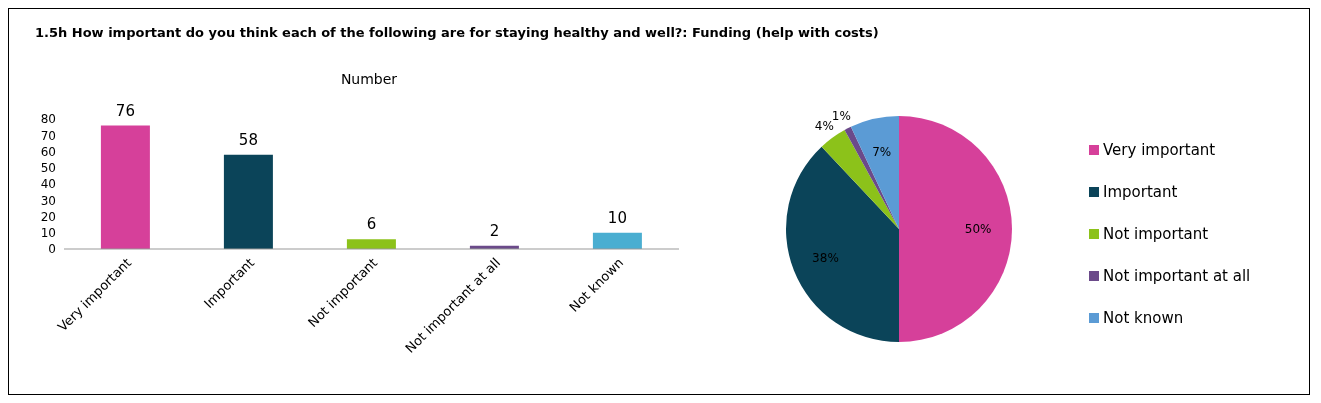 This screenshot has width=1321, height=403. I want to click on legend-label: Very important, so click(1159, 150).